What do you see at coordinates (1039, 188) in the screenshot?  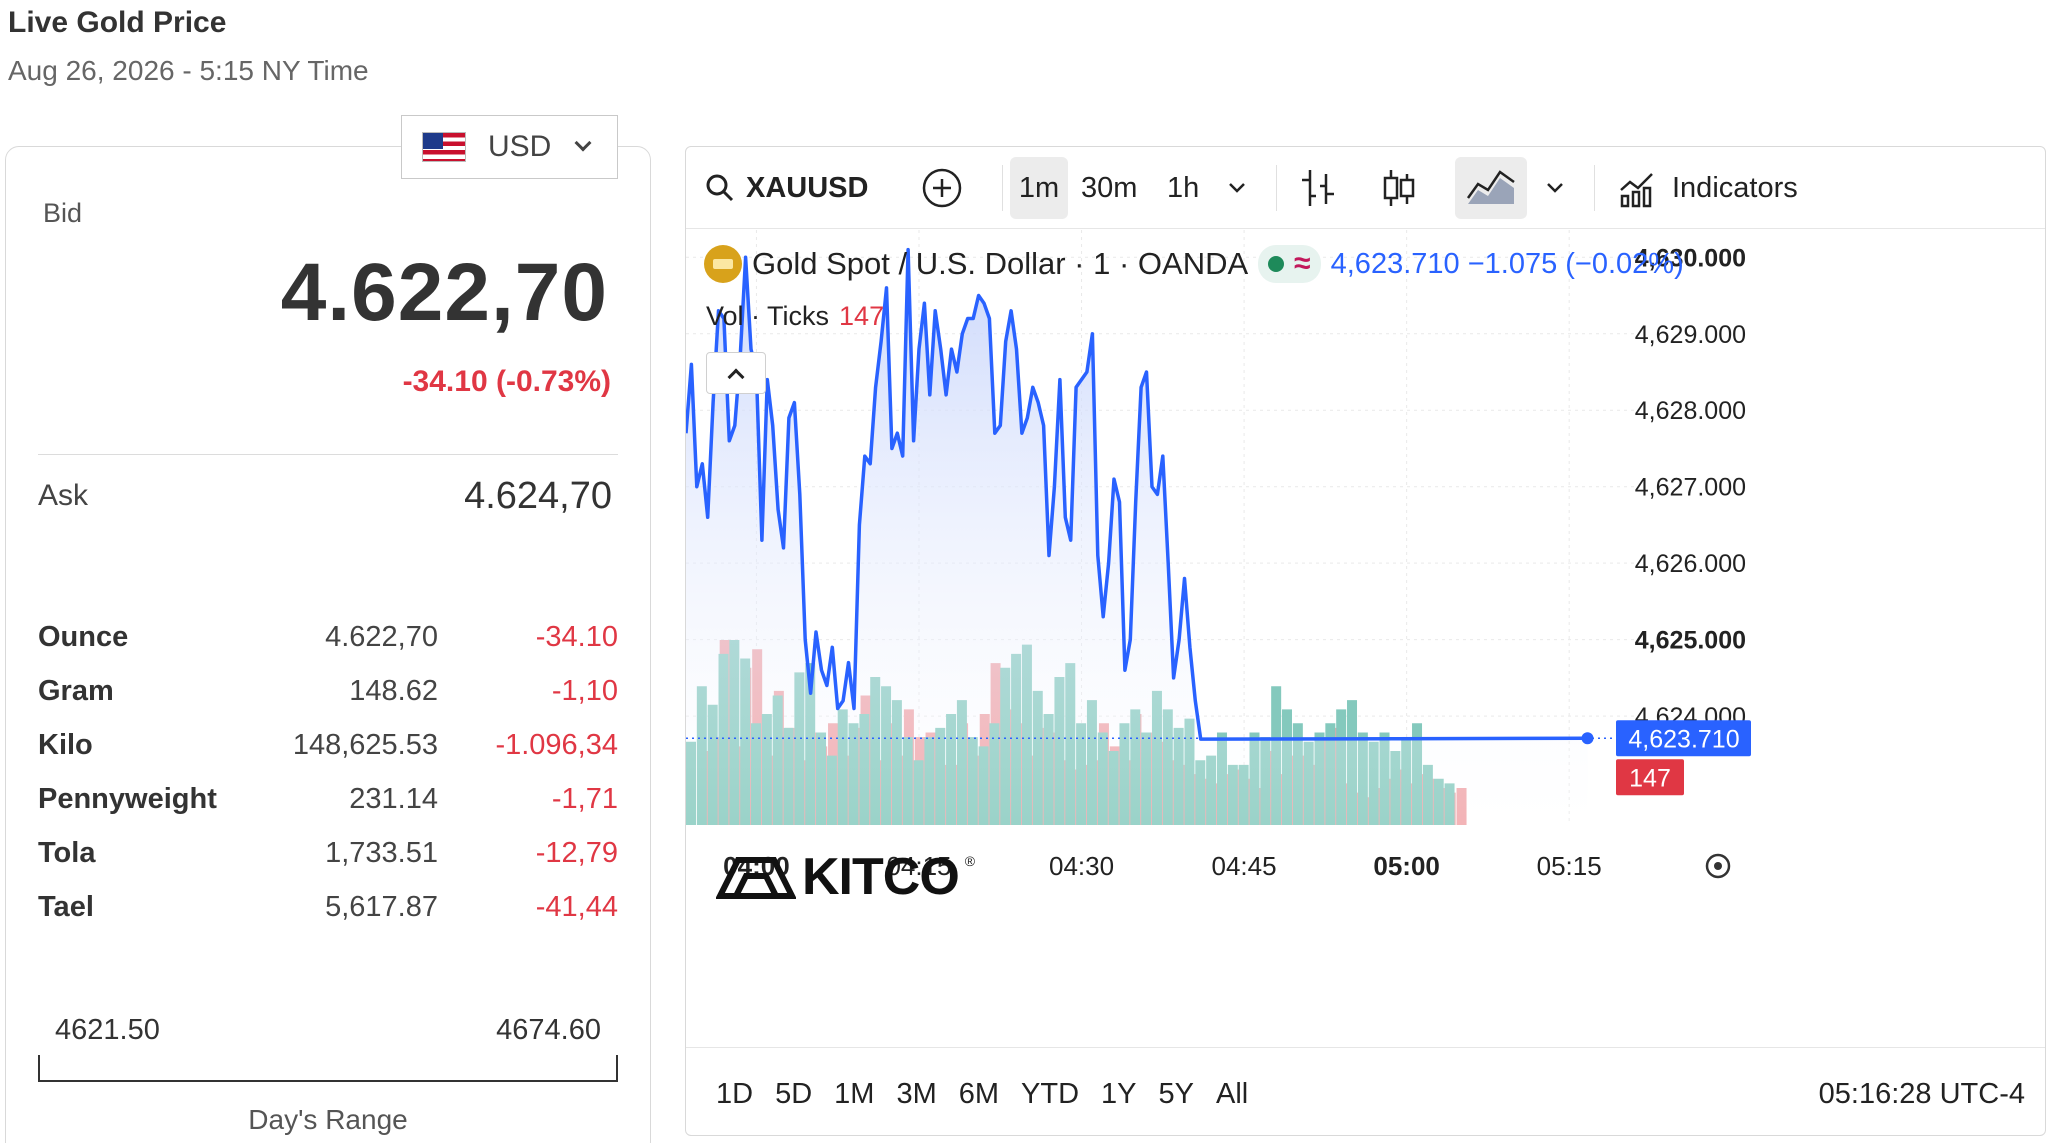 I see `interval-1m: 1m` at bounding box center [1039, 188].